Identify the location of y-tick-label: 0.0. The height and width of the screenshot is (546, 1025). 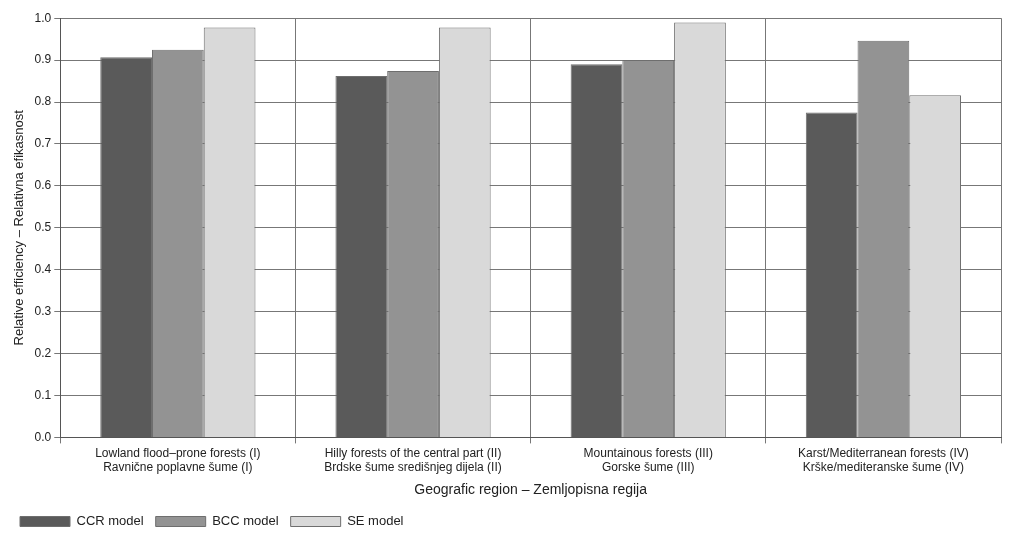
(43, 436).